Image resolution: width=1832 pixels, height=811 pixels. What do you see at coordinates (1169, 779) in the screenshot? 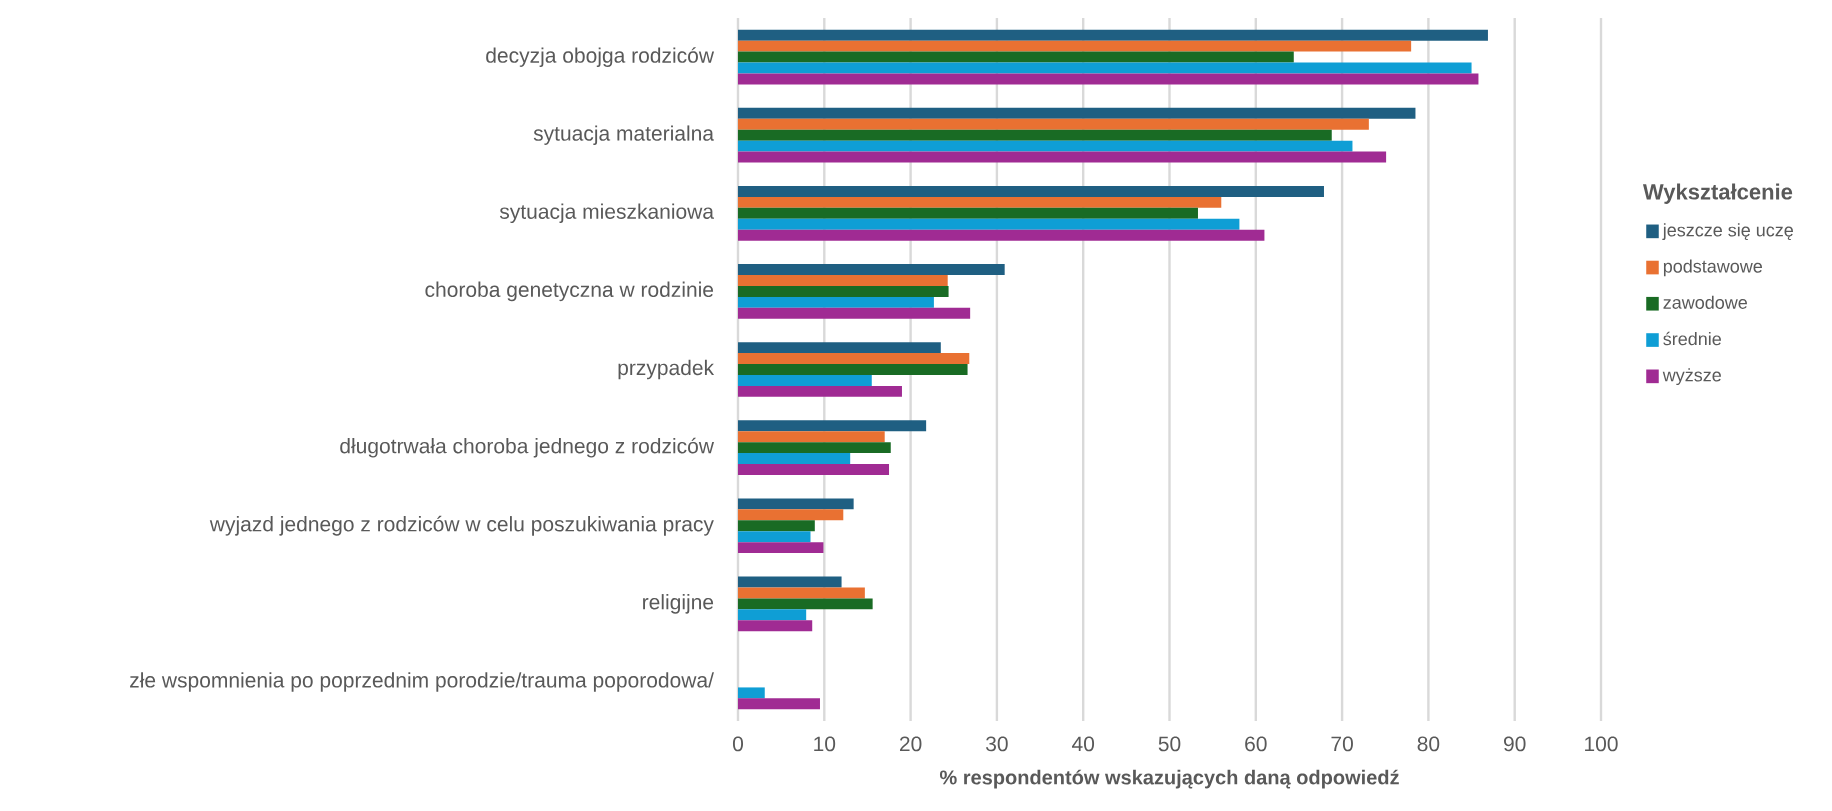
I see `x-axis-title: % respondentów wskazujących daną odpowiedź` at bounding box center [1169, 779].